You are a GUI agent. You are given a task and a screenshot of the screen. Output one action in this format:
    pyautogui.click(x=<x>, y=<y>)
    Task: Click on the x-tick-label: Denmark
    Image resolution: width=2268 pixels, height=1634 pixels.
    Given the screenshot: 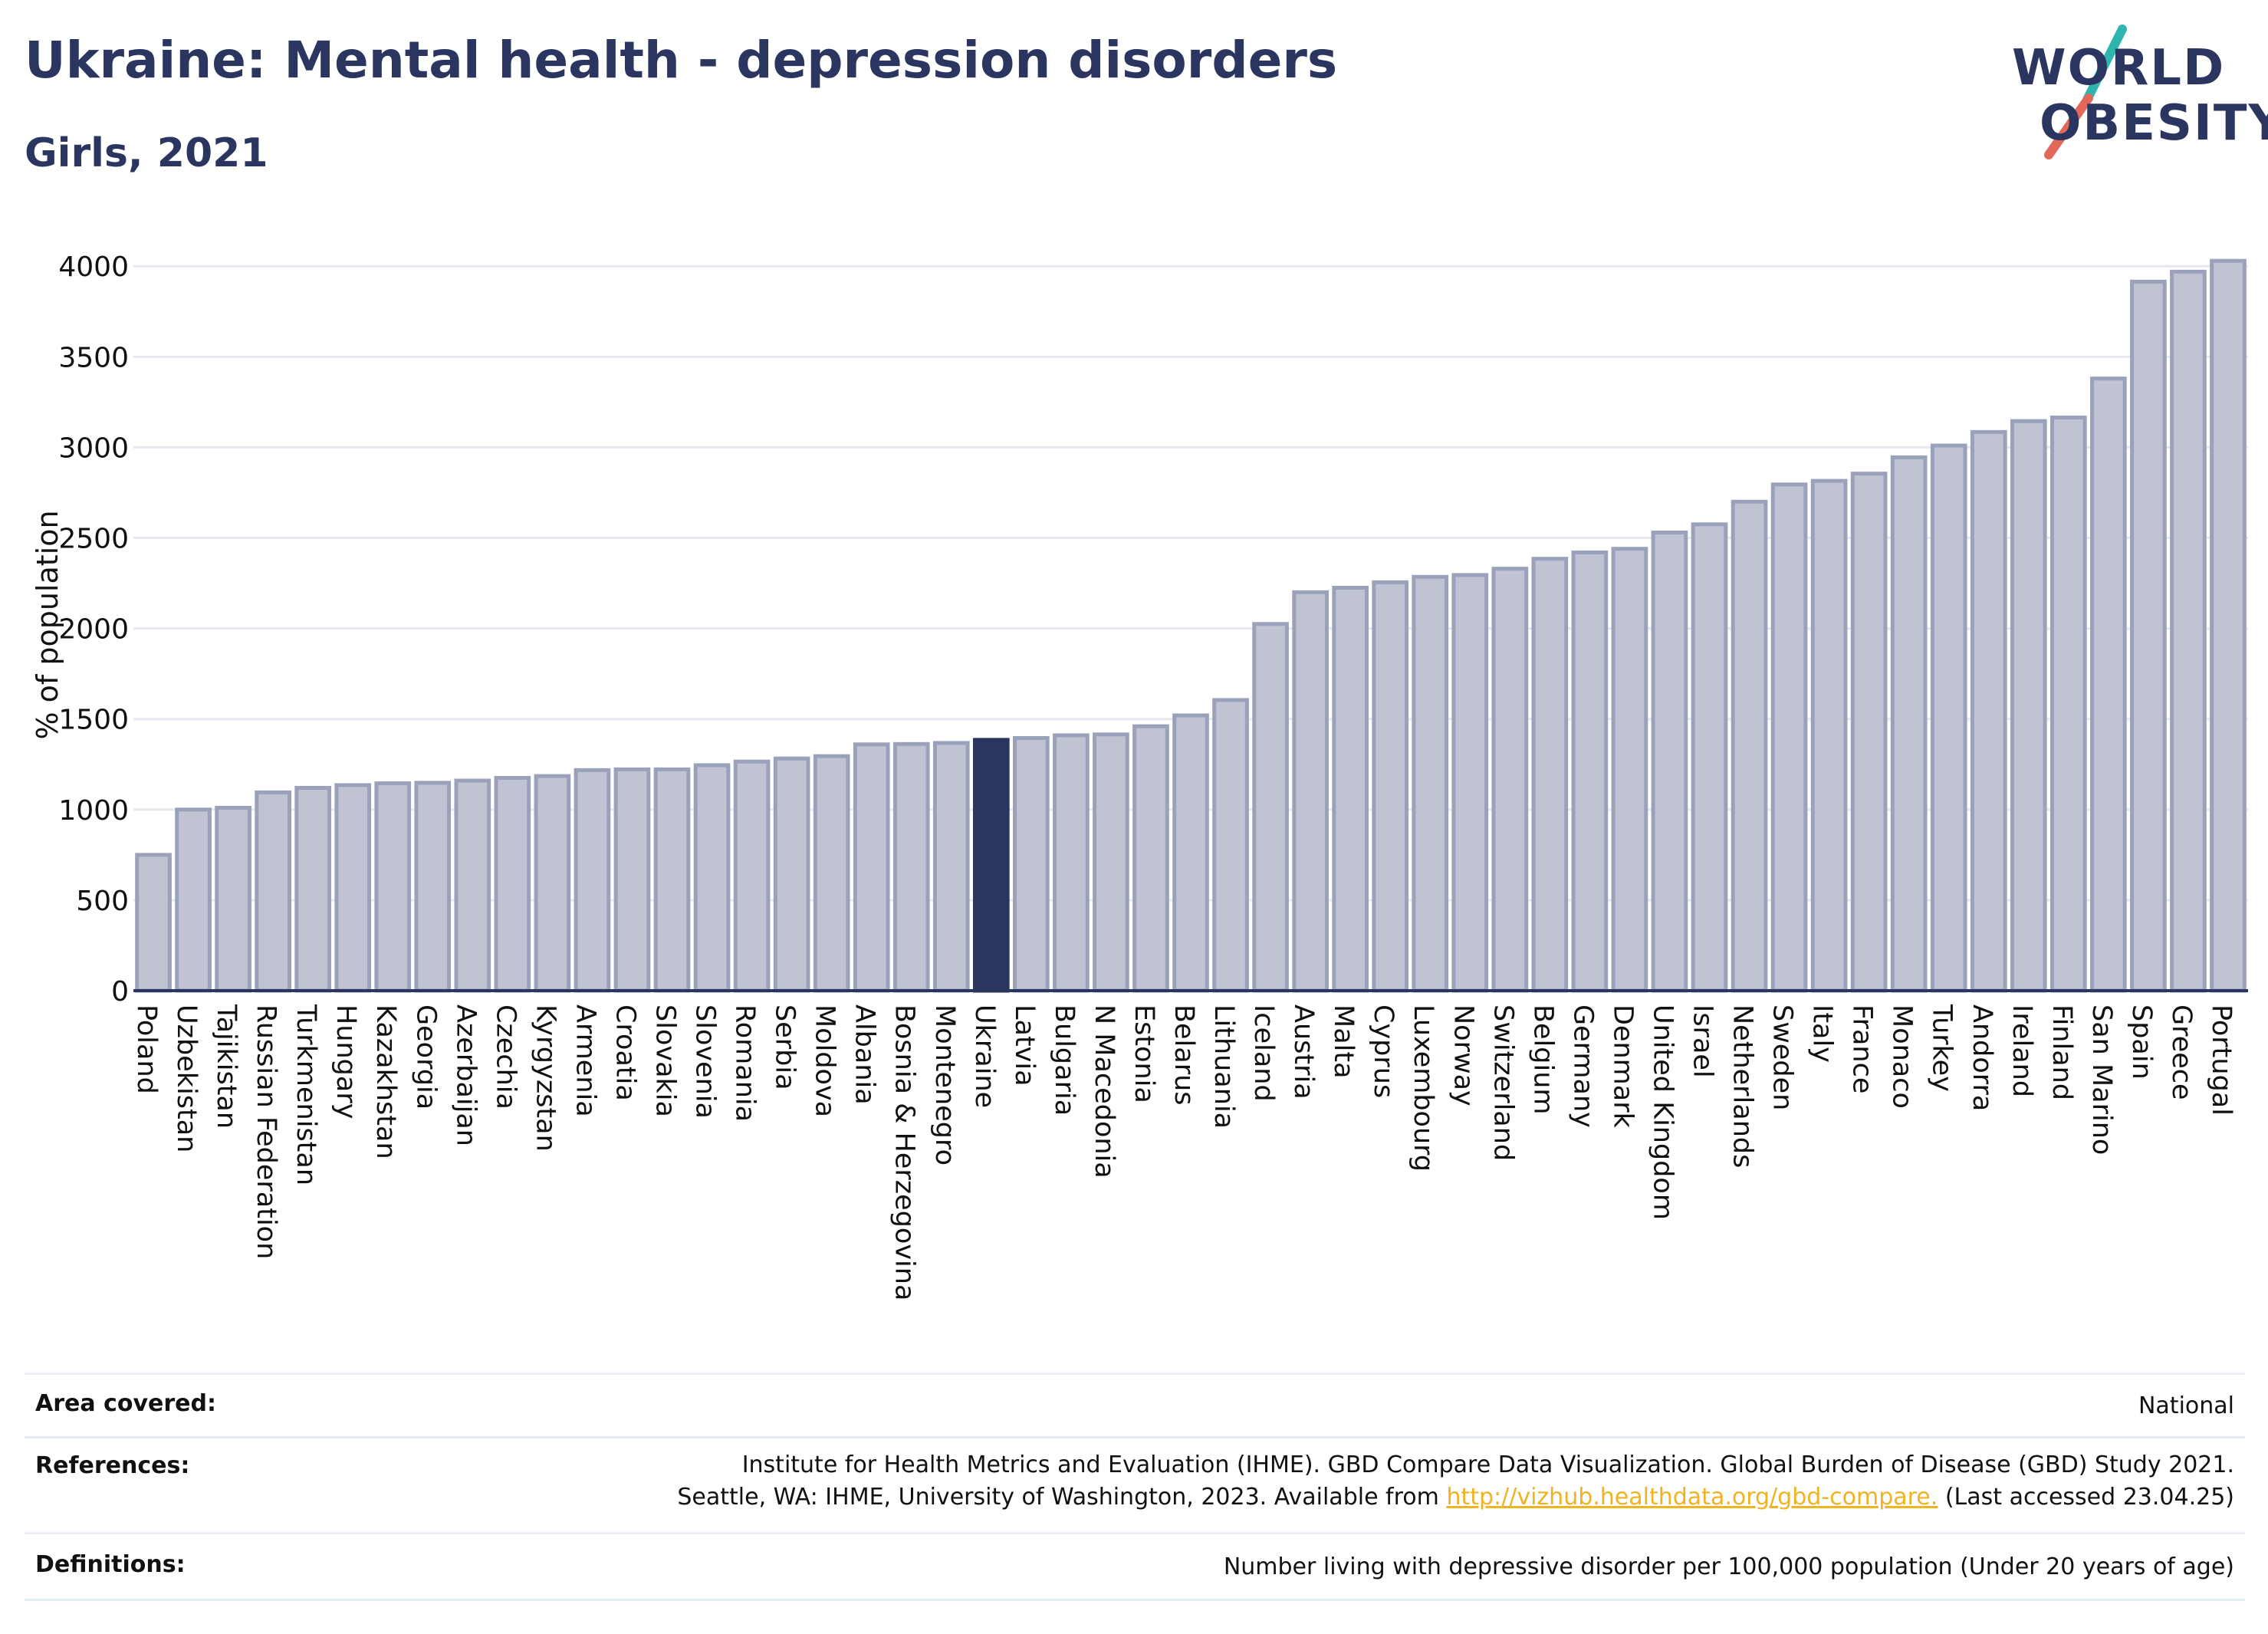 What is the action you would take?
    pyautogui.click(x=1623, y=1066)
    